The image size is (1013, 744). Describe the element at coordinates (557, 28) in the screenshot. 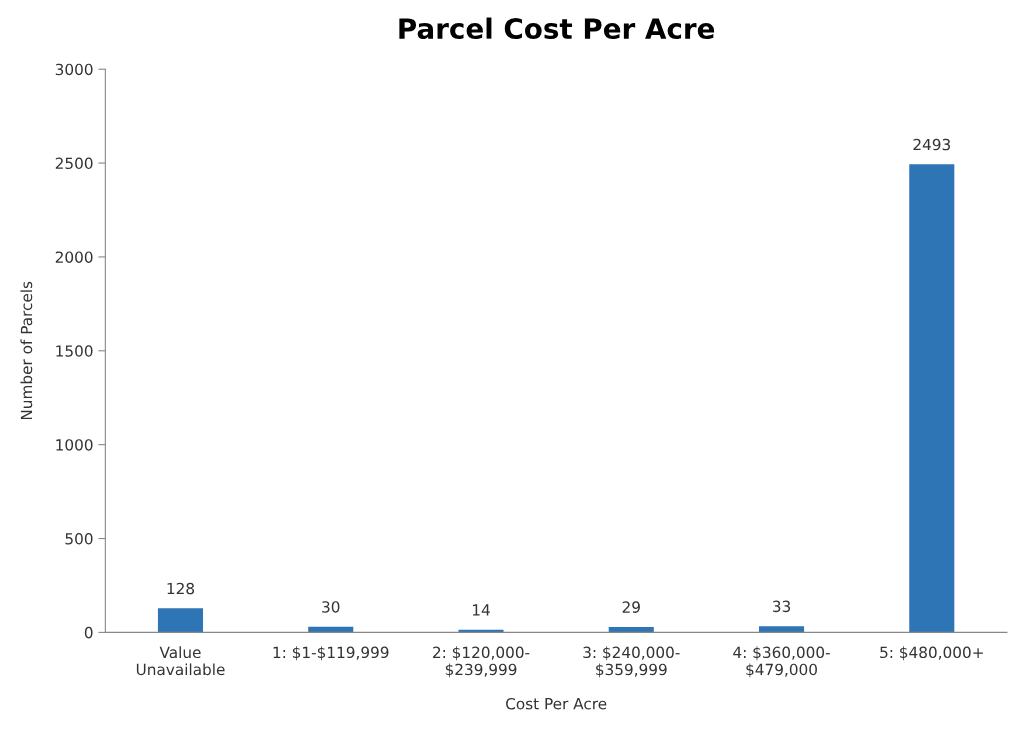

I see `chart-title: Parcel Cost Per Acre` at that location.